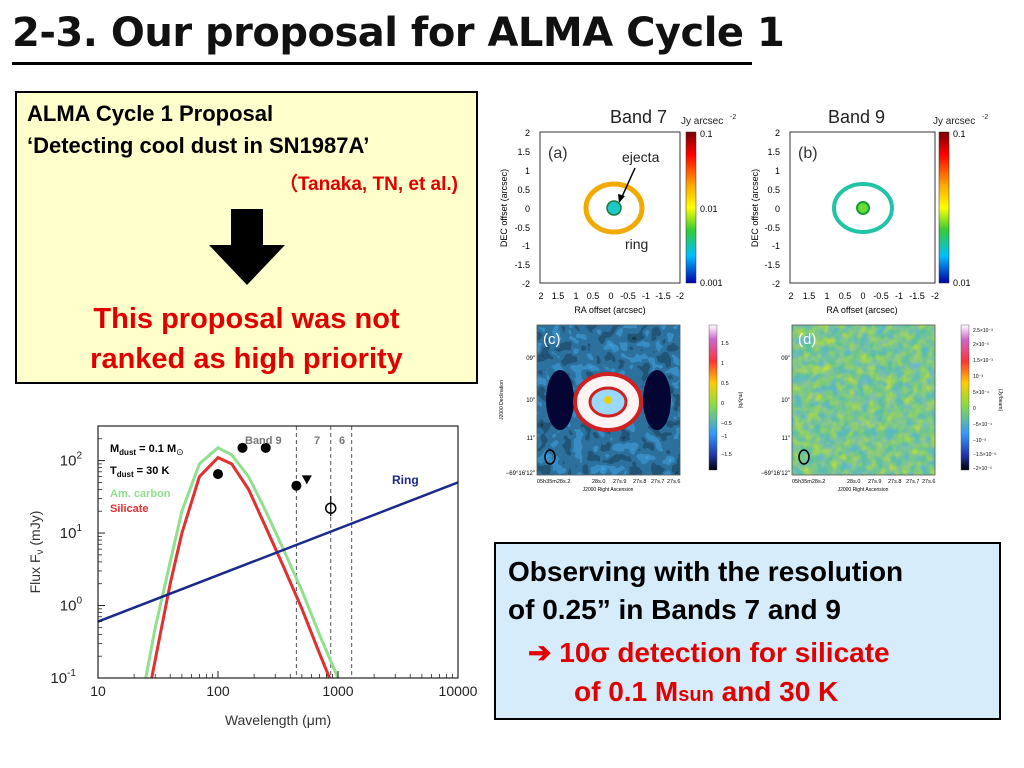 This screenshot has width=1024, height=768. What do you see at coordinates (974, 409) in the screenshot?
I see `sim-d-cbar-tick: 0` at bounding box center [974, 409].